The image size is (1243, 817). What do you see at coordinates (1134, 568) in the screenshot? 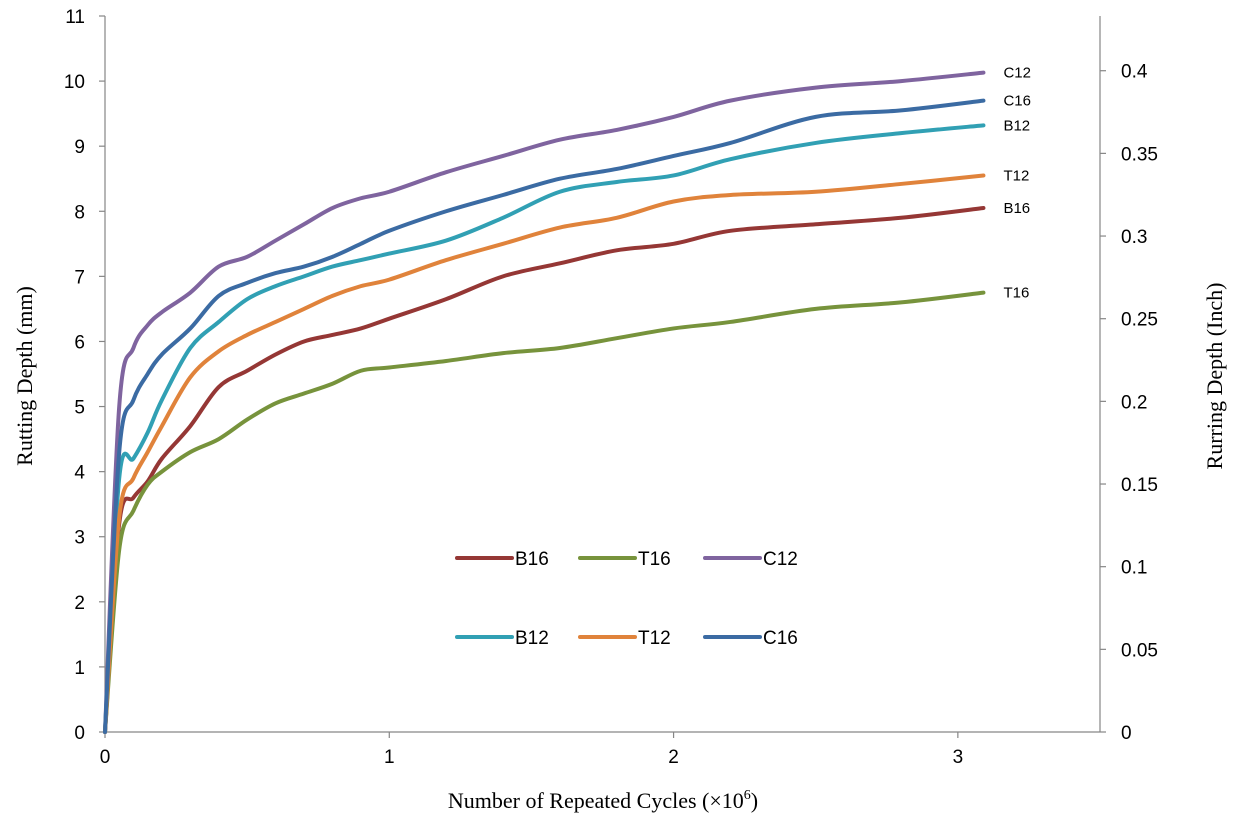
I see `y2-tick-label: 0.1` at bounding box center [1134, 568].